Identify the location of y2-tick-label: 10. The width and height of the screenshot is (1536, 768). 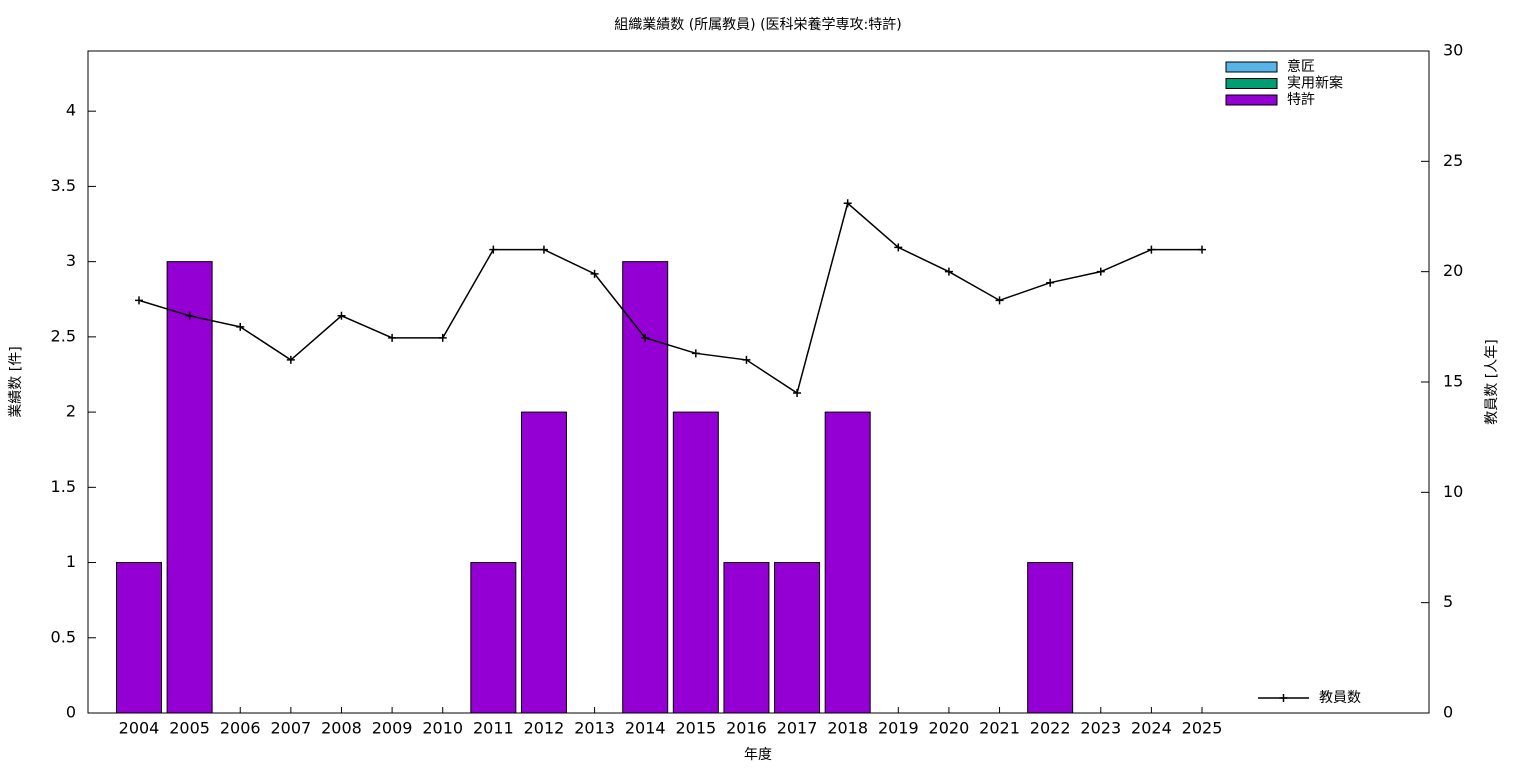
(1453, 491).